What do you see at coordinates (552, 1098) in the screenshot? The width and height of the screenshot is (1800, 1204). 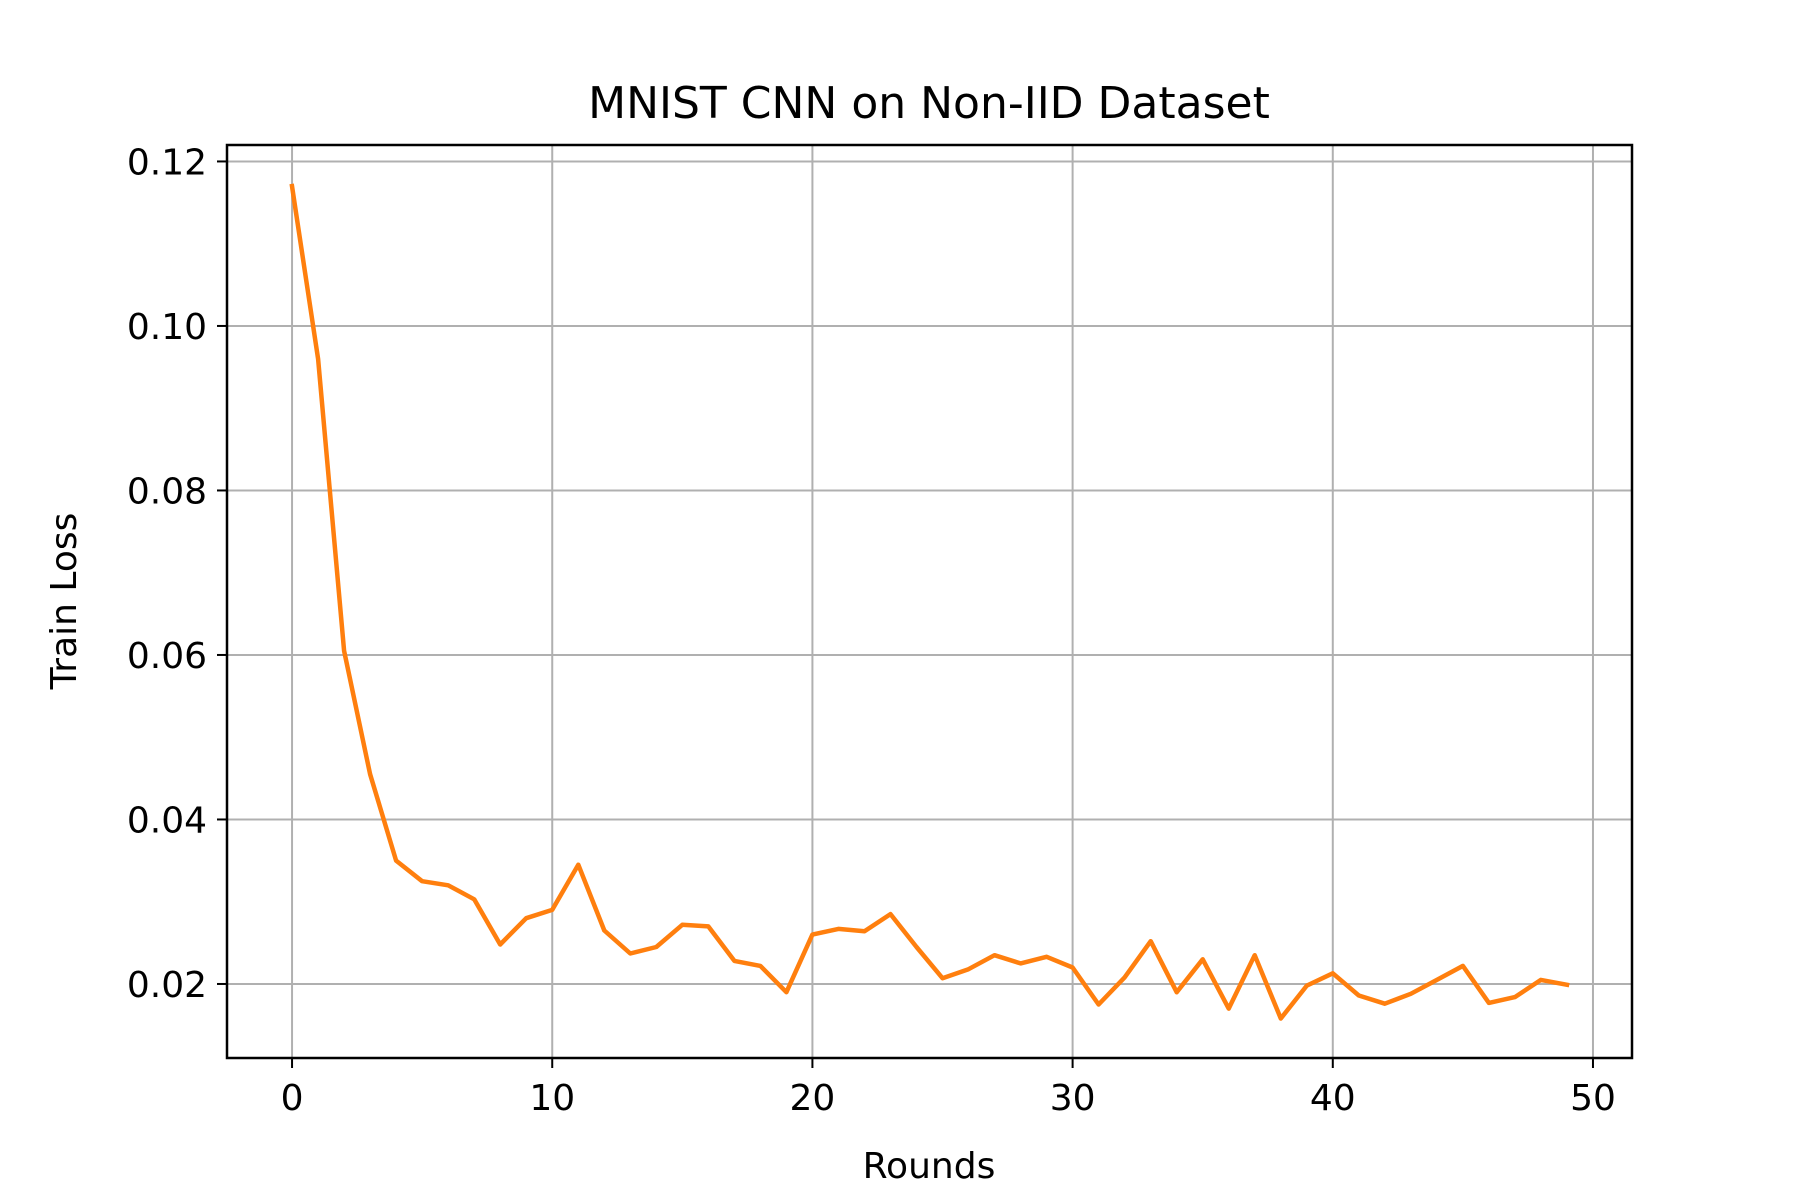 I see `x-tick-label: 10` at bounding box center [552, 1098].